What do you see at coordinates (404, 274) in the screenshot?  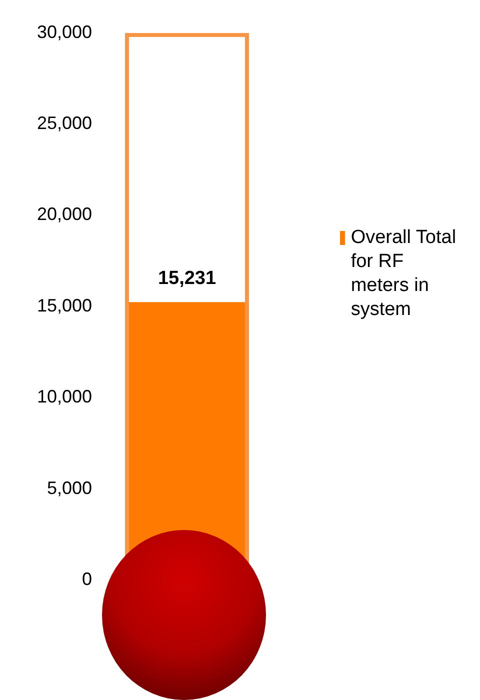 I see `legend-label: Overall Total for RF meters in system` at bounding box center [404, 274].